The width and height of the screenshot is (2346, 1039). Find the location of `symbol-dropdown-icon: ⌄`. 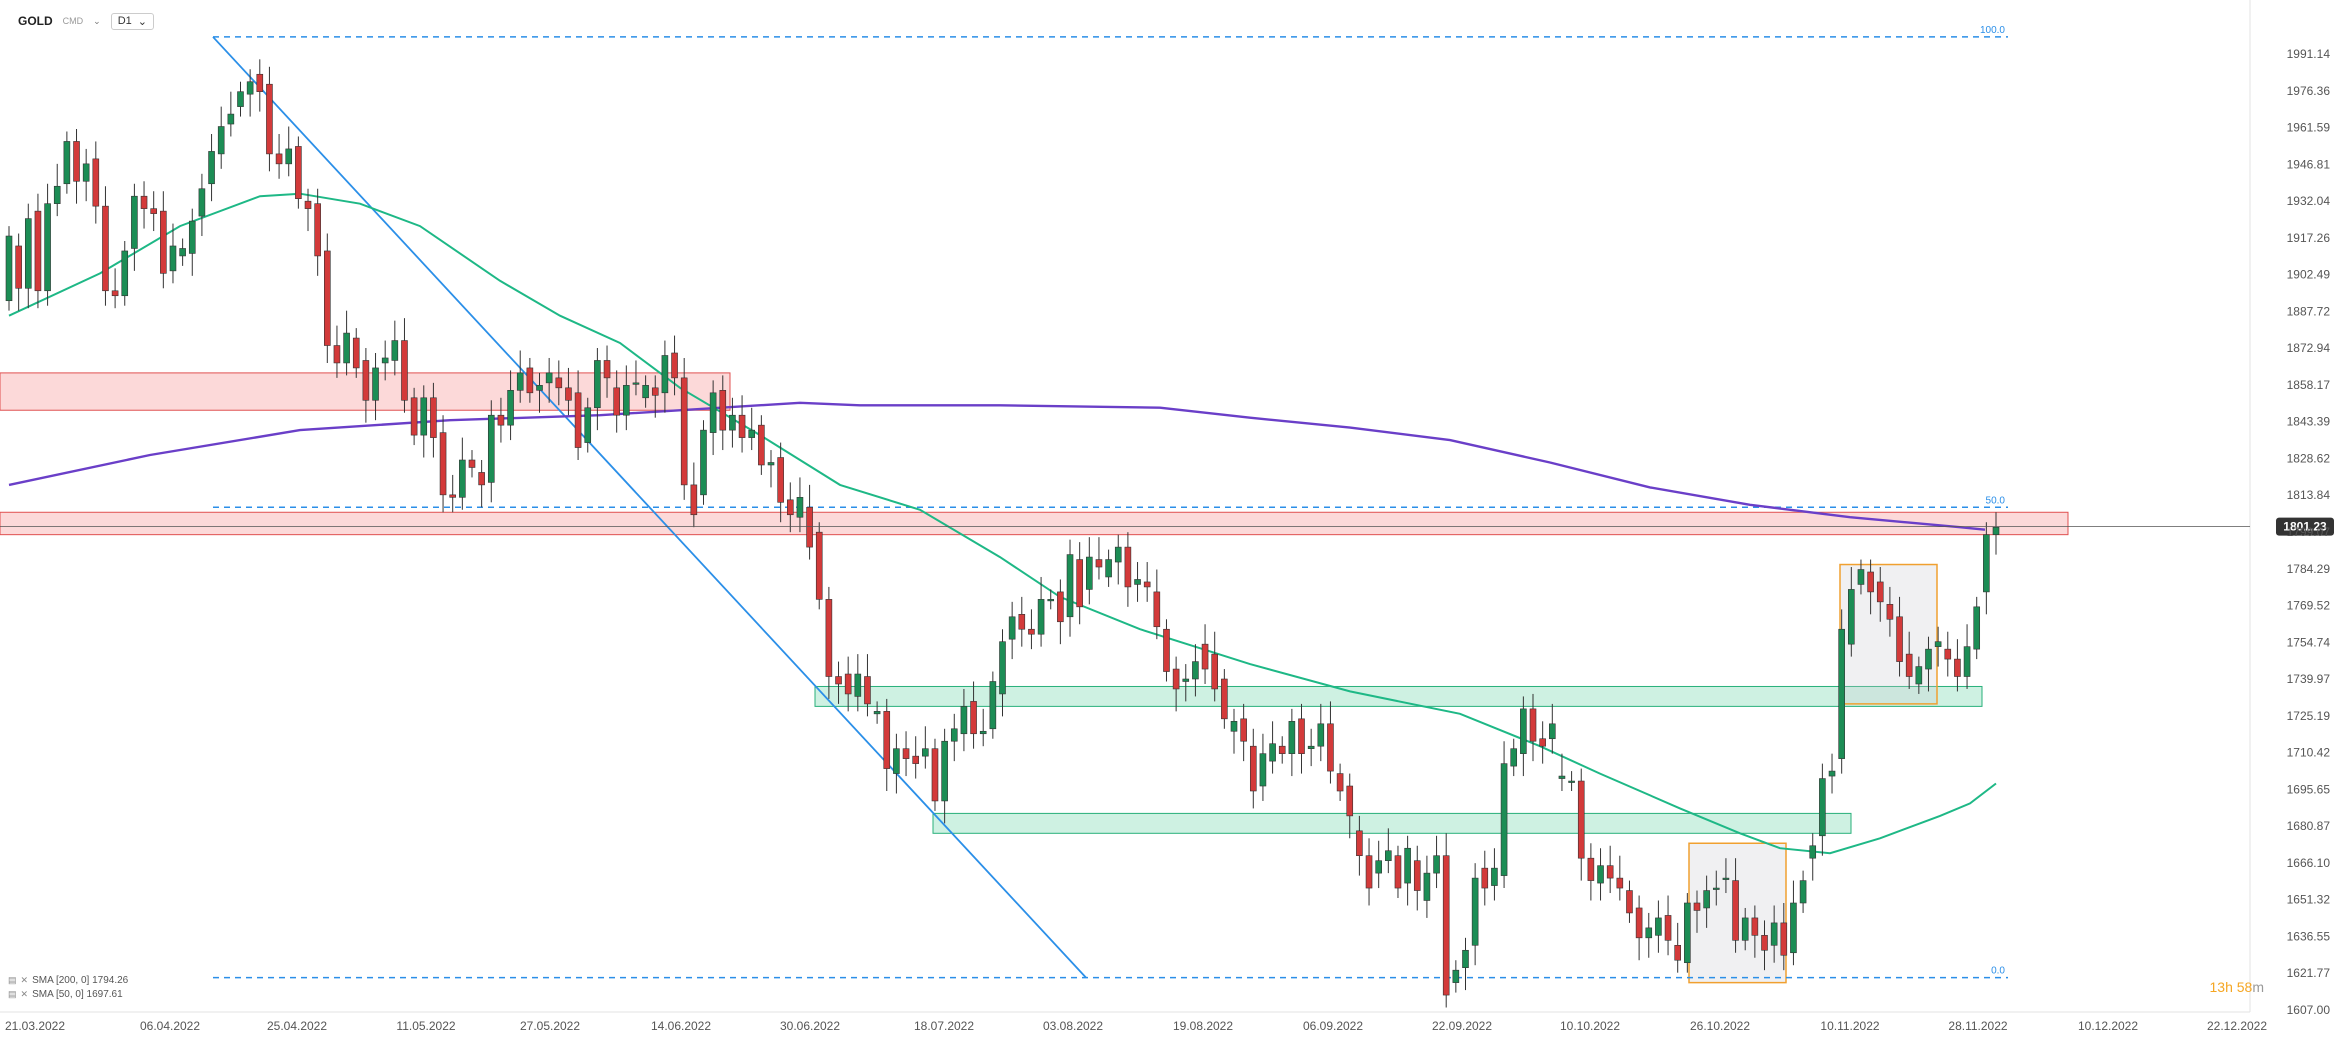

symbol-dropdown-icon: ⌄ is located at coordinates (97, 20).